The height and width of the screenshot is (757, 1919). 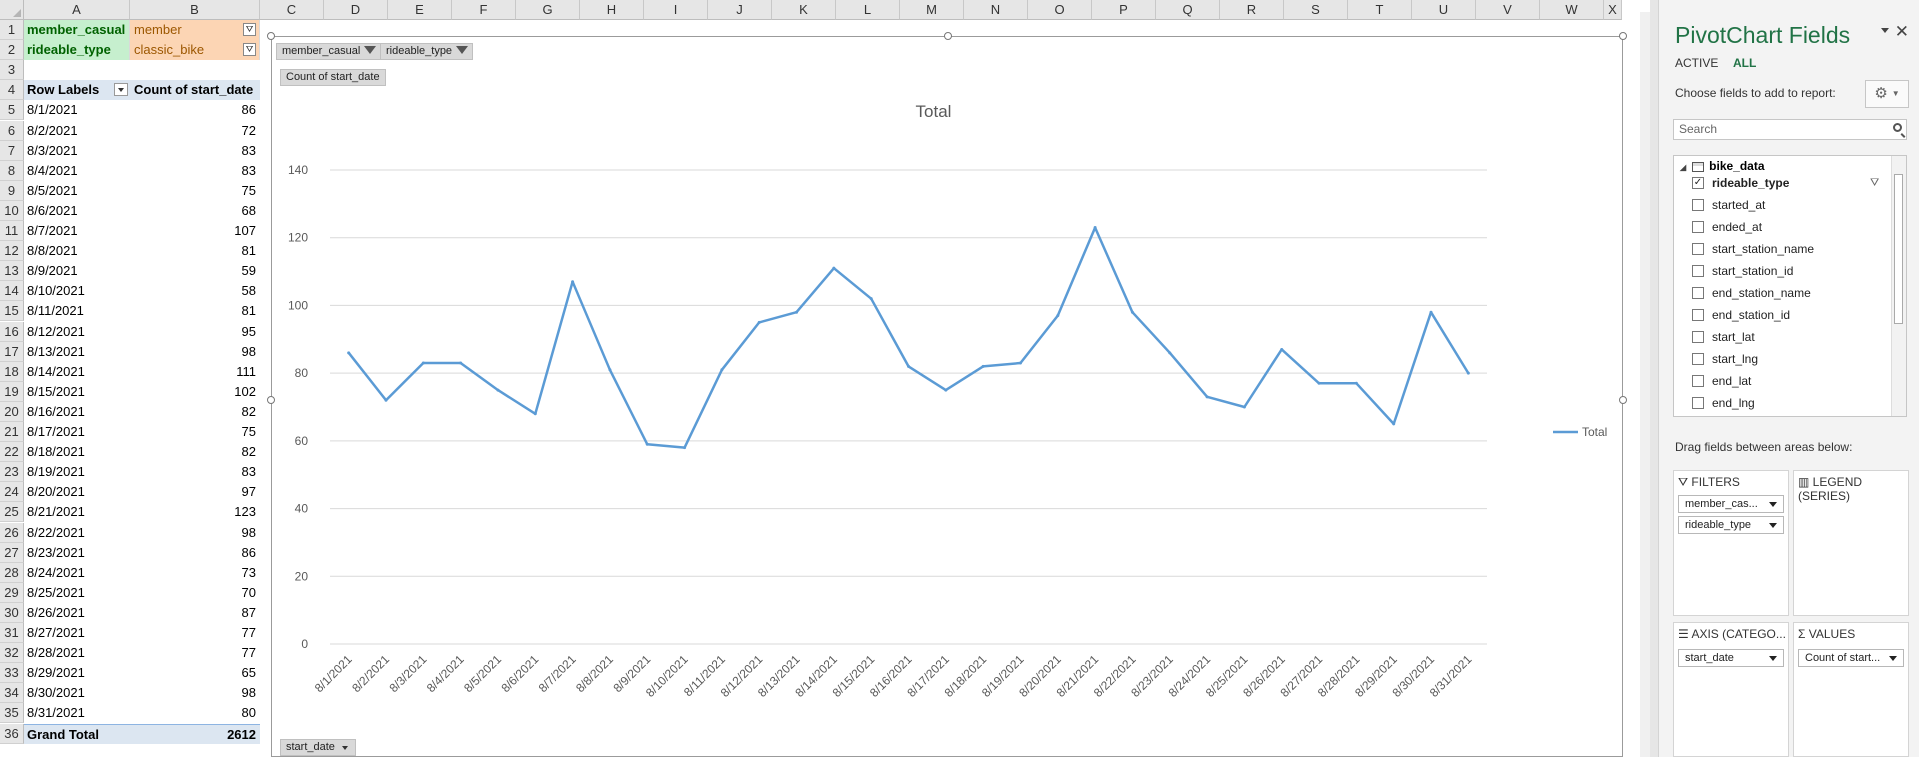 I want to click on chart-value-button: Count of start_date, so click(x=333, y=77).